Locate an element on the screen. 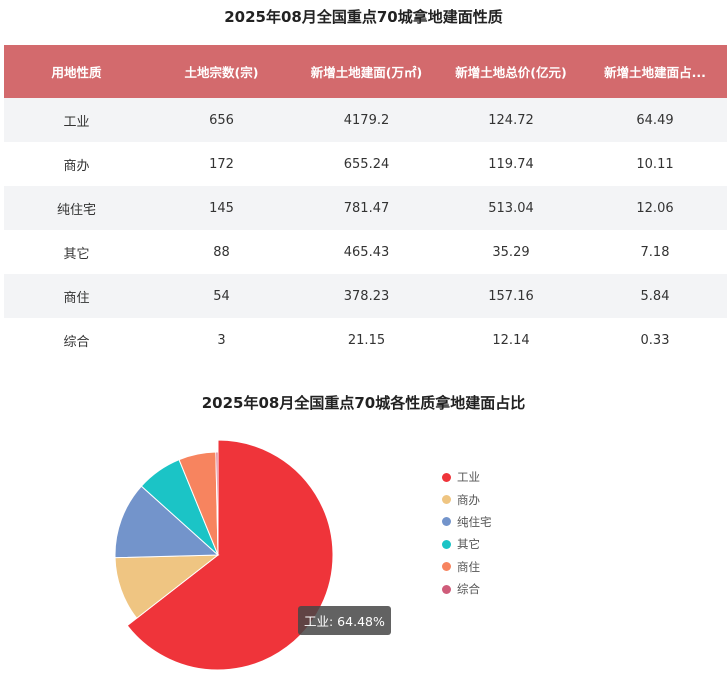  table-cell: 88 is located at coordinates (221, 252).